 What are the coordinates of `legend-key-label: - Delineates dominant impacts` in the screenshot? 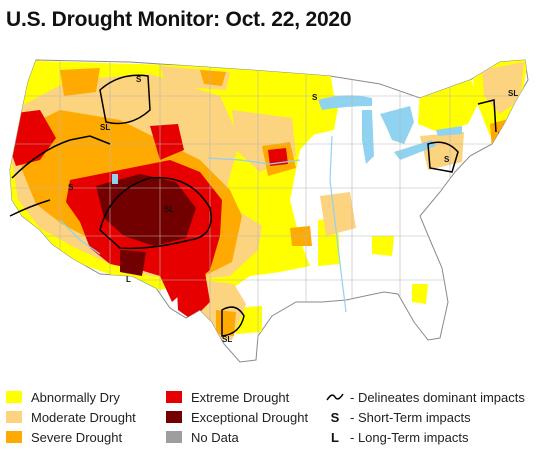 It's located at (437, 397).